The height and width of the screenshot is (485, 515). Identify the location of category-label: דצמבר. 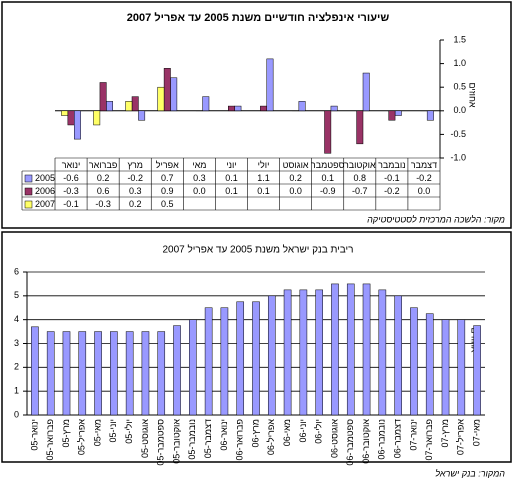
(424, 165).